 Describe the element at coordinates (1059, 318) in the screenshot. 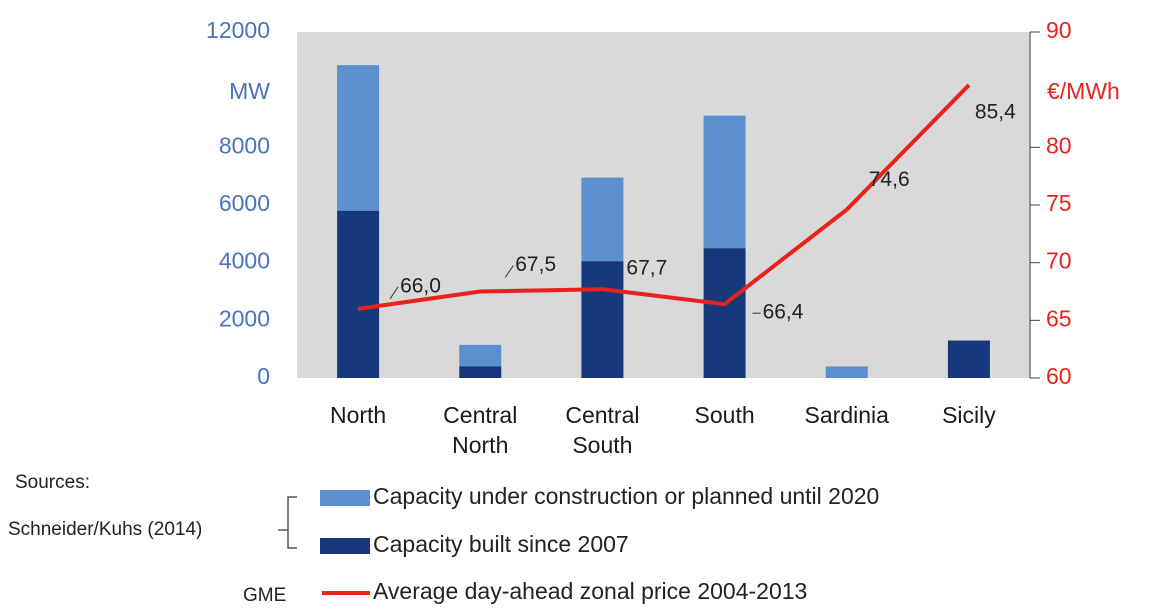

I see `y2-tick-label: 65` at that location.